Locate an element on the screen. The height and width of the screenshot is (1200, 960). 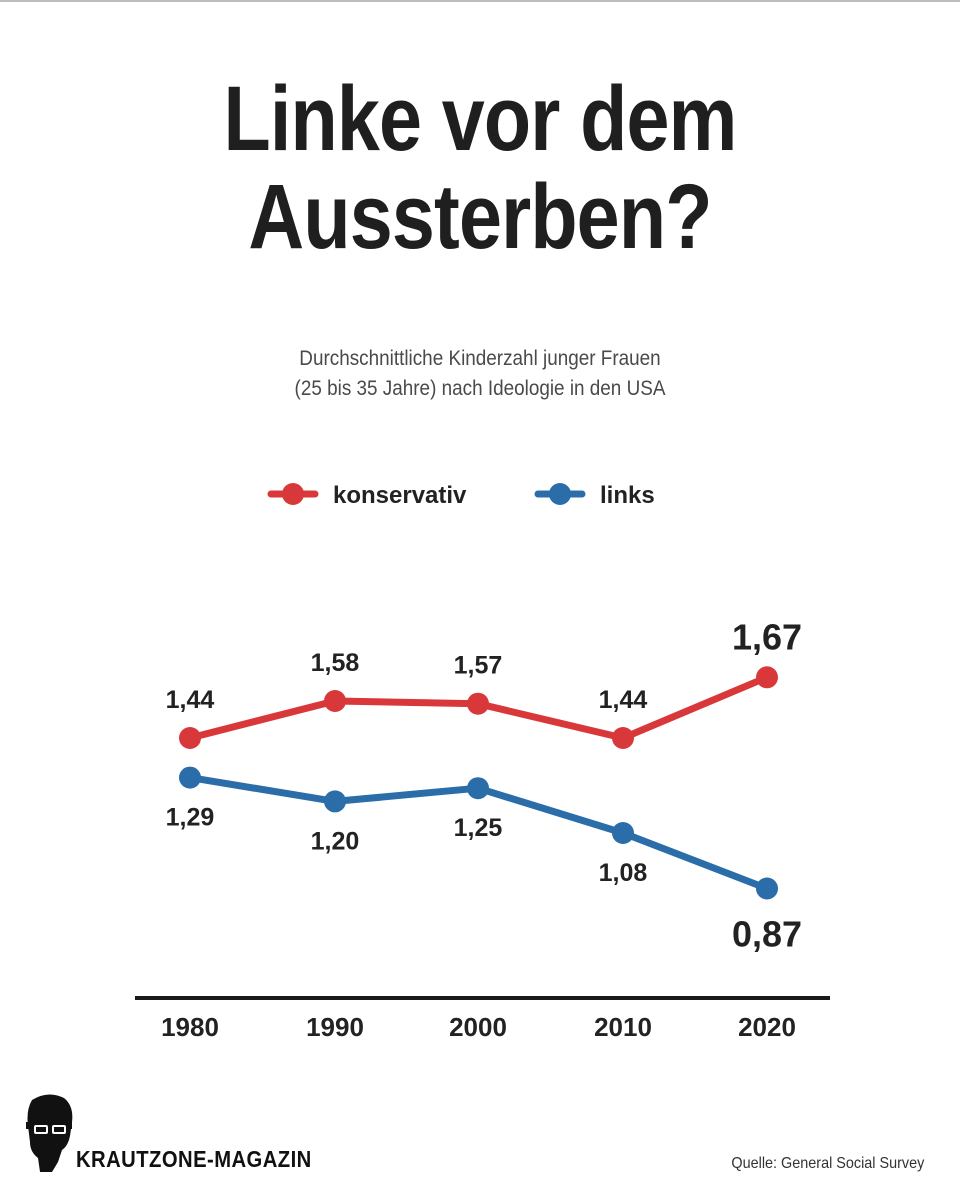
top-border is located at coordinates (480, 1).